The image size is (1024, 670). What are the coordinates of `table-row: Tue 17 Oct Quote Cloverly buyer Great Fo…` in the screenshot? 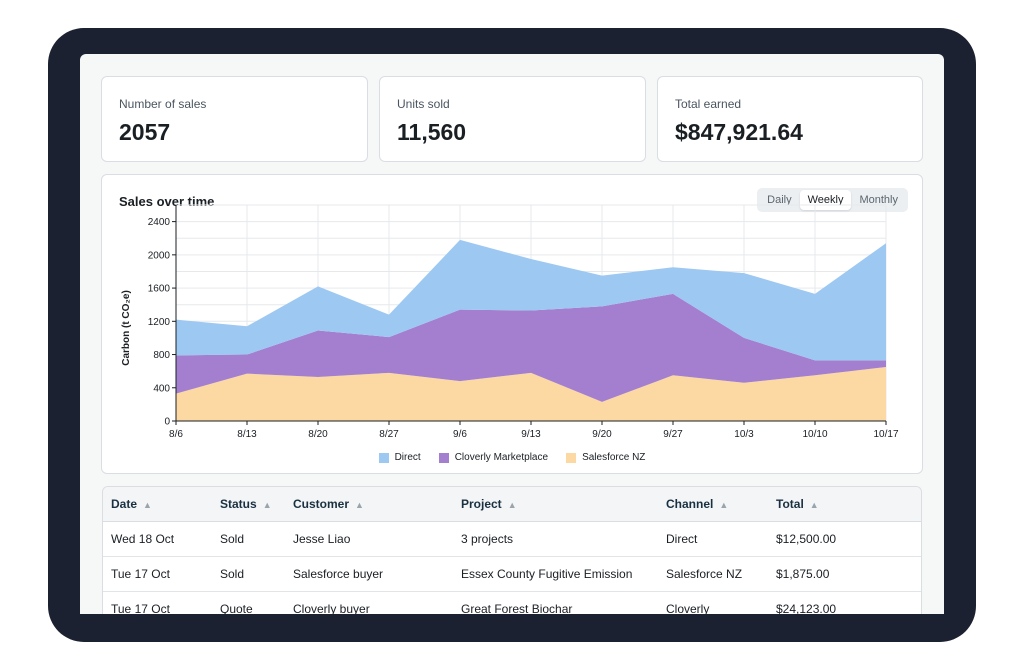 It's located at (512, 602).